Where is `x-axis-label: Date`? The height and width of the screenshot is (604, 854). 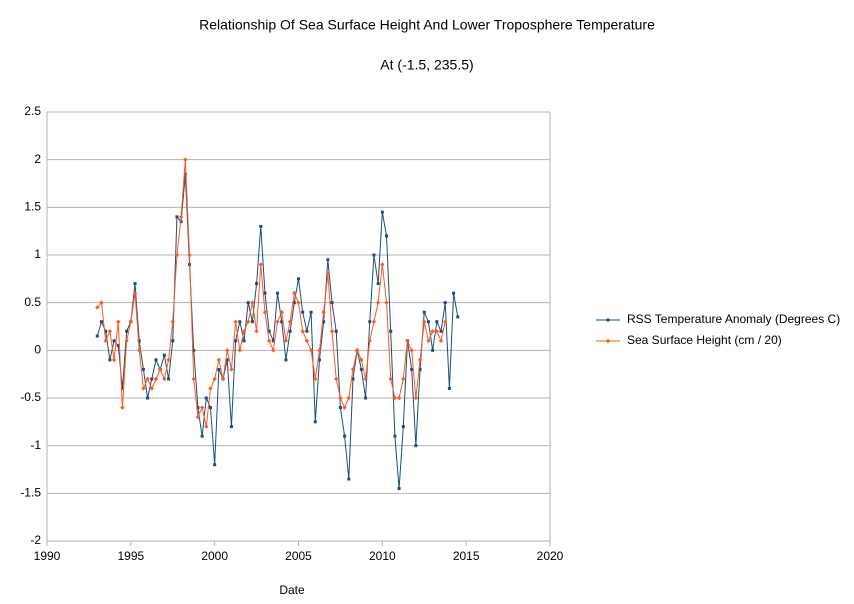 x-axis-label: Date is located at coordinates (292, 590).